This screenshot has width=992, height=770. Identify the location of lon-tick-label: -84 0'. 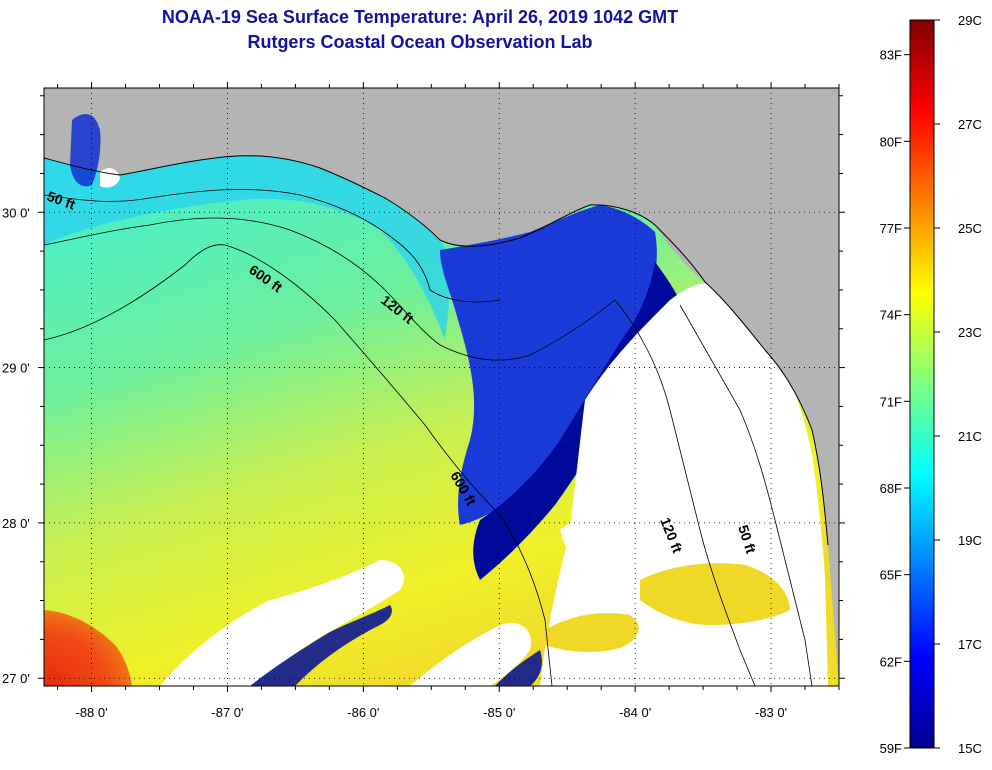
(635, 712).